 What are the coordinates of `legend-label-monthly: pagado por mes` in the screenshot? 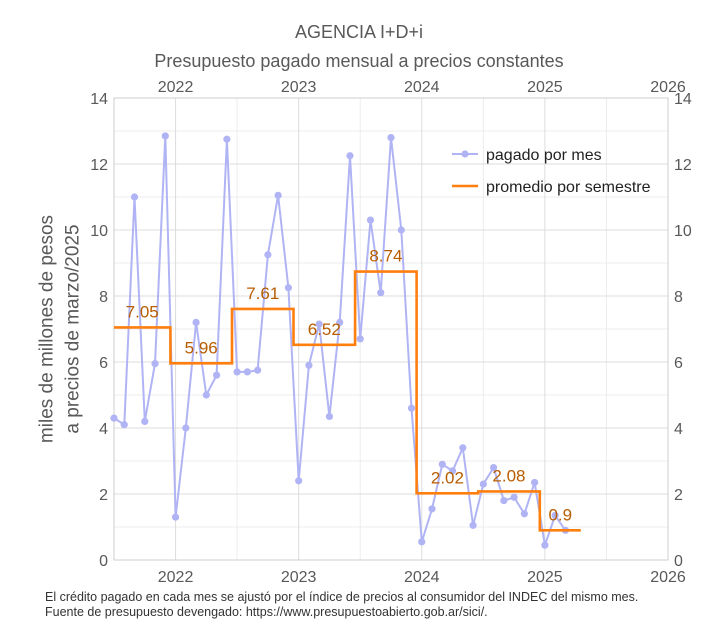 It's located at (544, 155).